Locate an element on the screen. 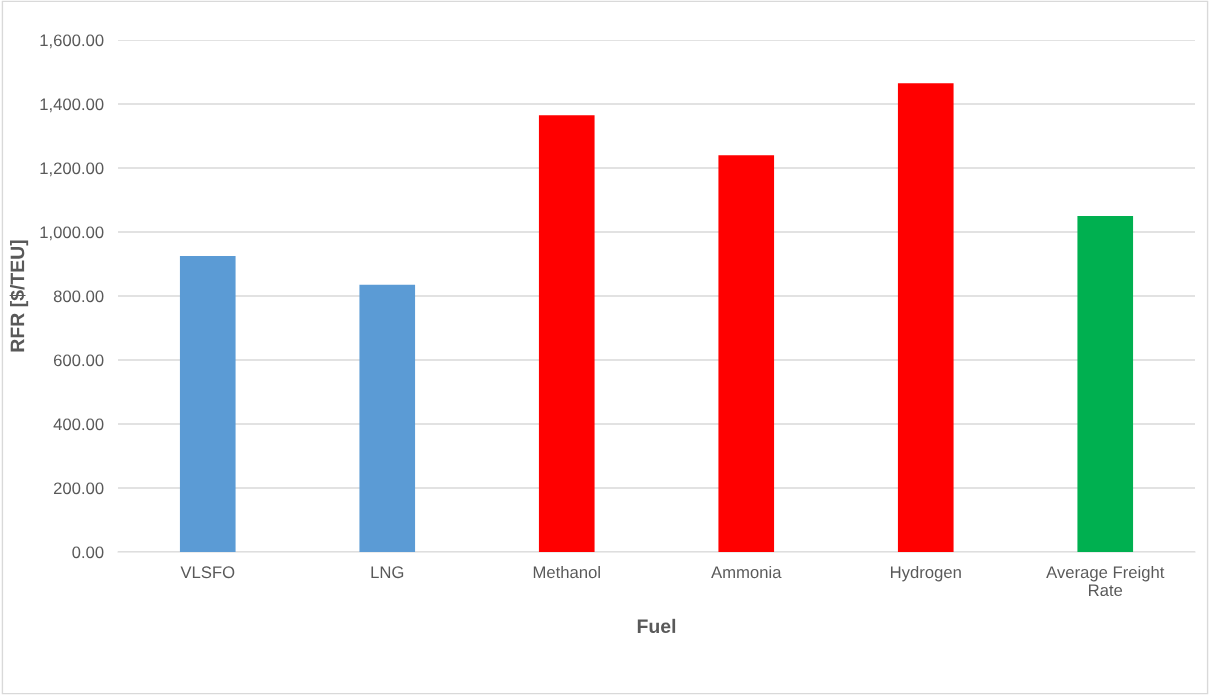 The width and height of the screenshot is (1210, 695). x-tick-label: Methanol is located at coordinates (566, 572).